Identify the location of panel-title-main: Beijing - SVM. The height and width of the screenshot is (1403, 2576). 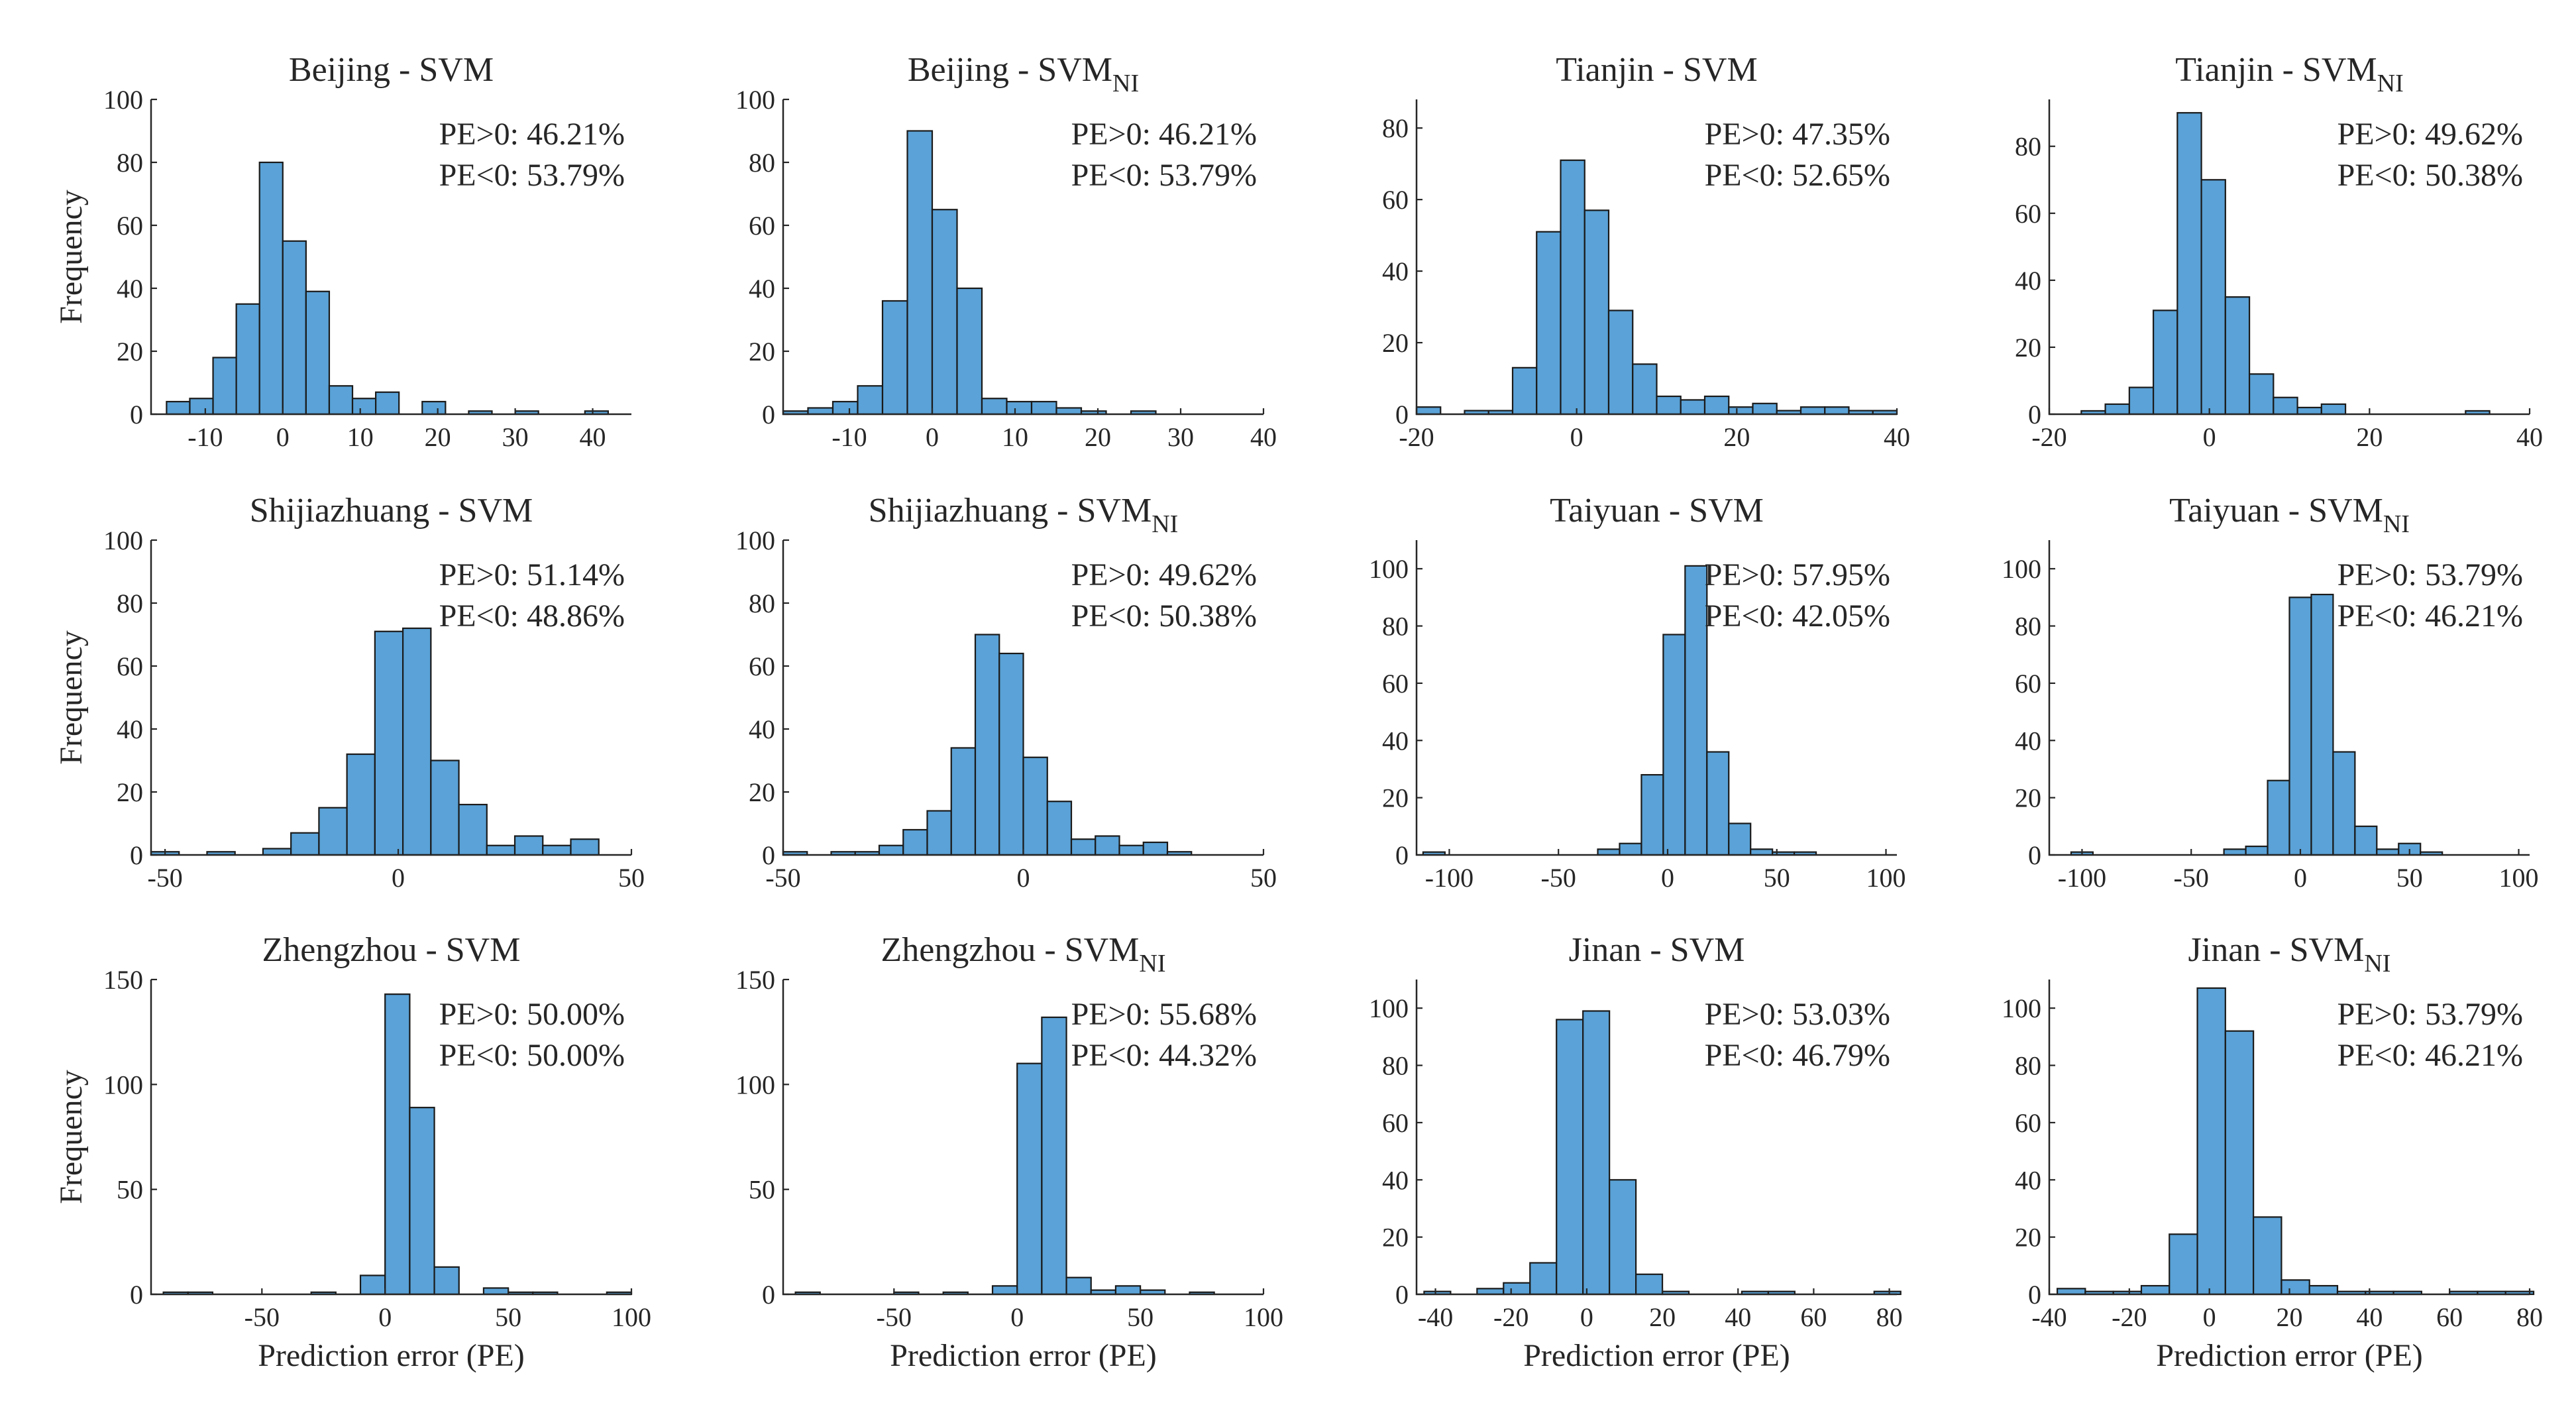
(391, 70).